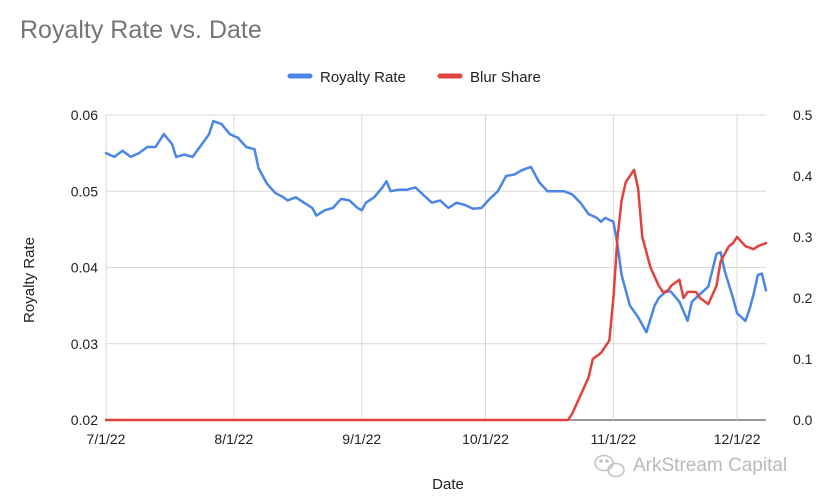  I want to click on watermark: ArkStream Capital, so click(690, 466).